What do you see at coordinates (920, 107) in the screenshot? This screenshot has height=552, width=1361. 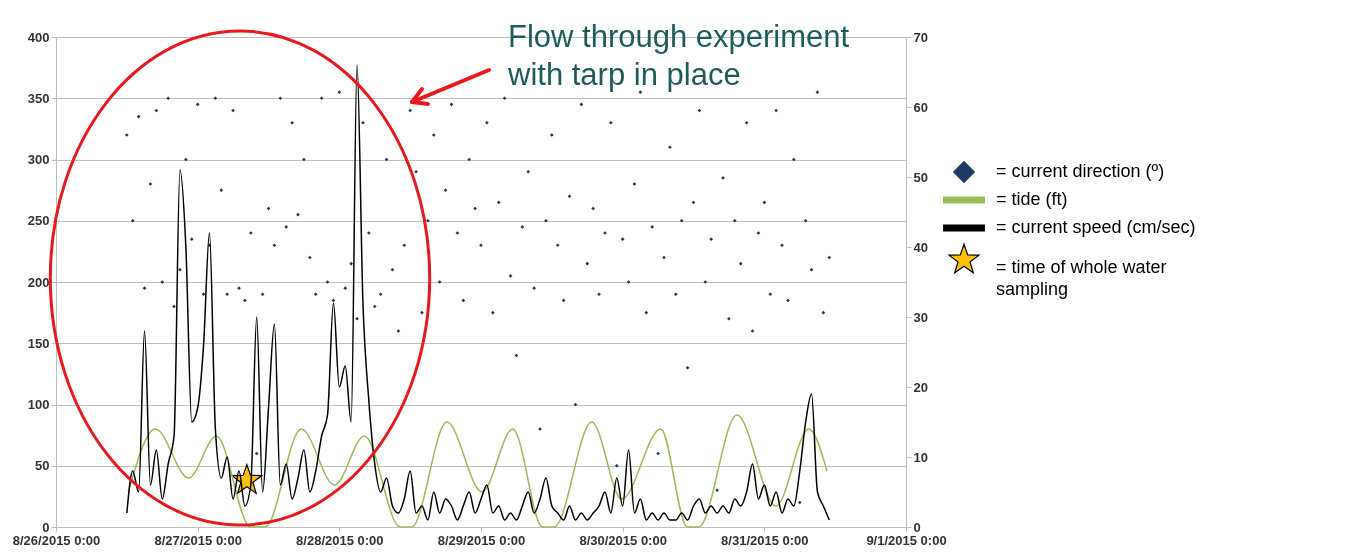 I see `y2-tick-label: 60` at bounding box center [920, 107].